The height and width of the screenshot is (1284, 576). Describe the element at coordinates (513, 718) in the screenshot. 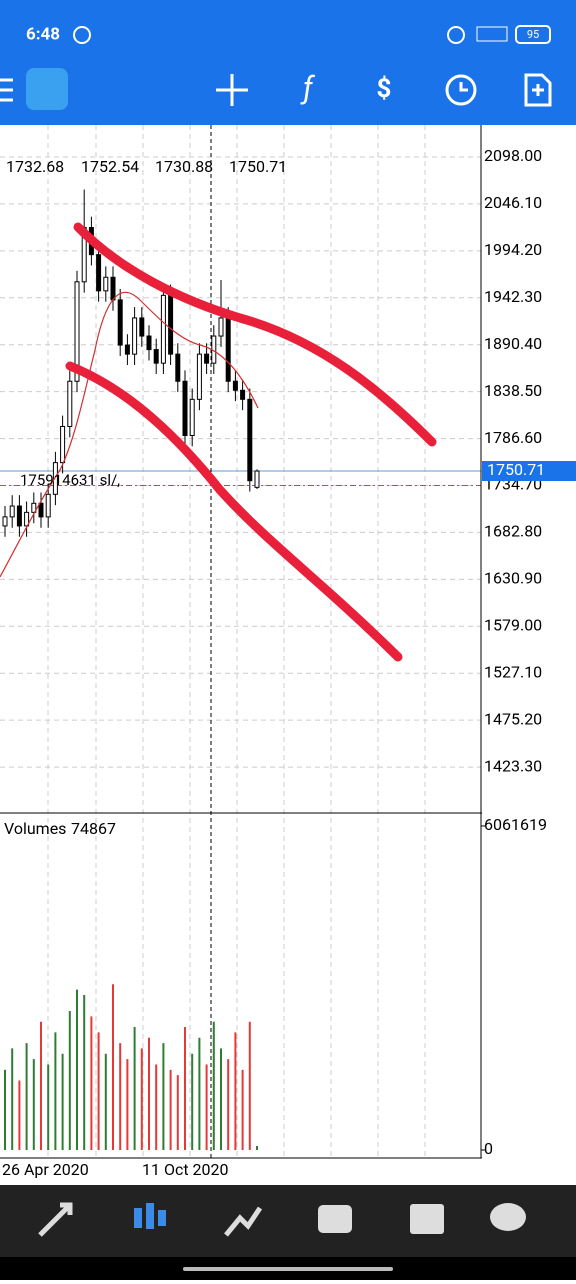

I see `y-tick-label: 1475.20` at that location.